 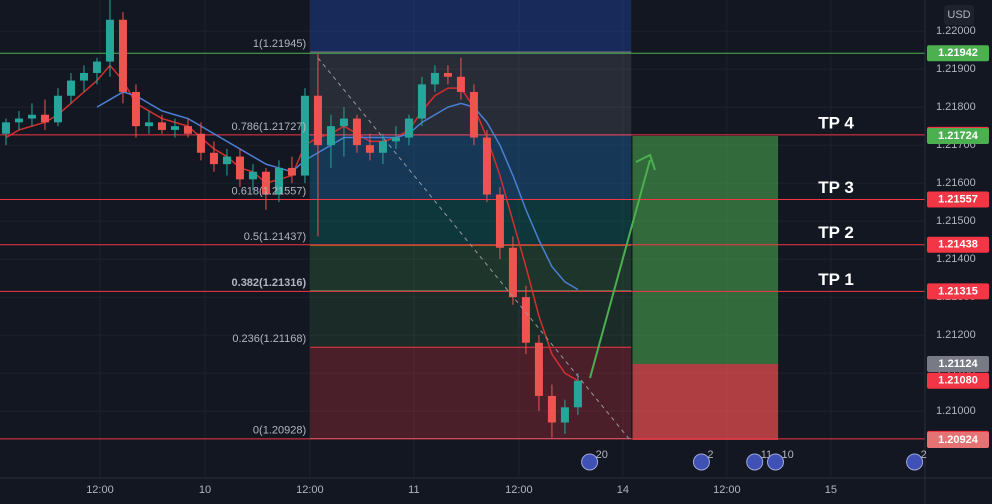 I want to click on tp-label: TP 3, so click(x=836, y=187).